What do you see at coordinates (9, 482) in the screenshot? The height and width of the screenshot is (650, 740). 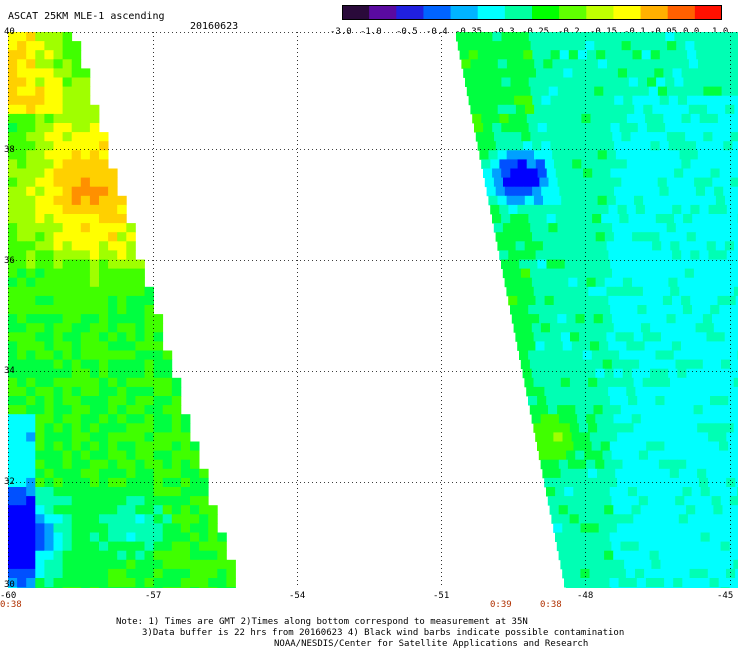 I see `lat-label: 32` at bounding box center [9, 482].